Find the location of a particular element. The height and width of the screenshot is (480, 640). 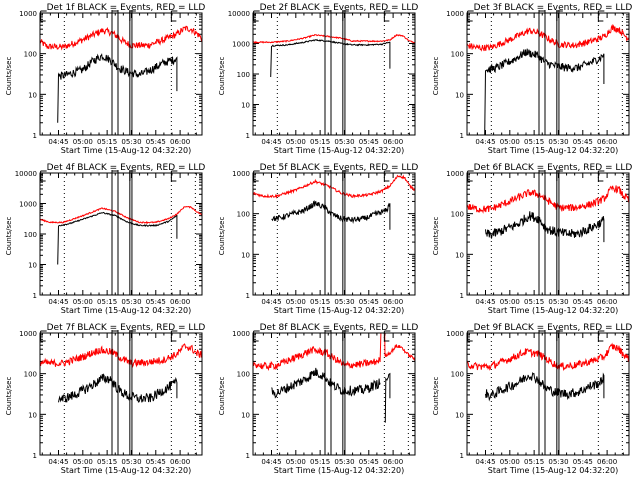

panel-title: Det 2f BLACK = Events, RED = LLD is located at coordinates (339, 8).